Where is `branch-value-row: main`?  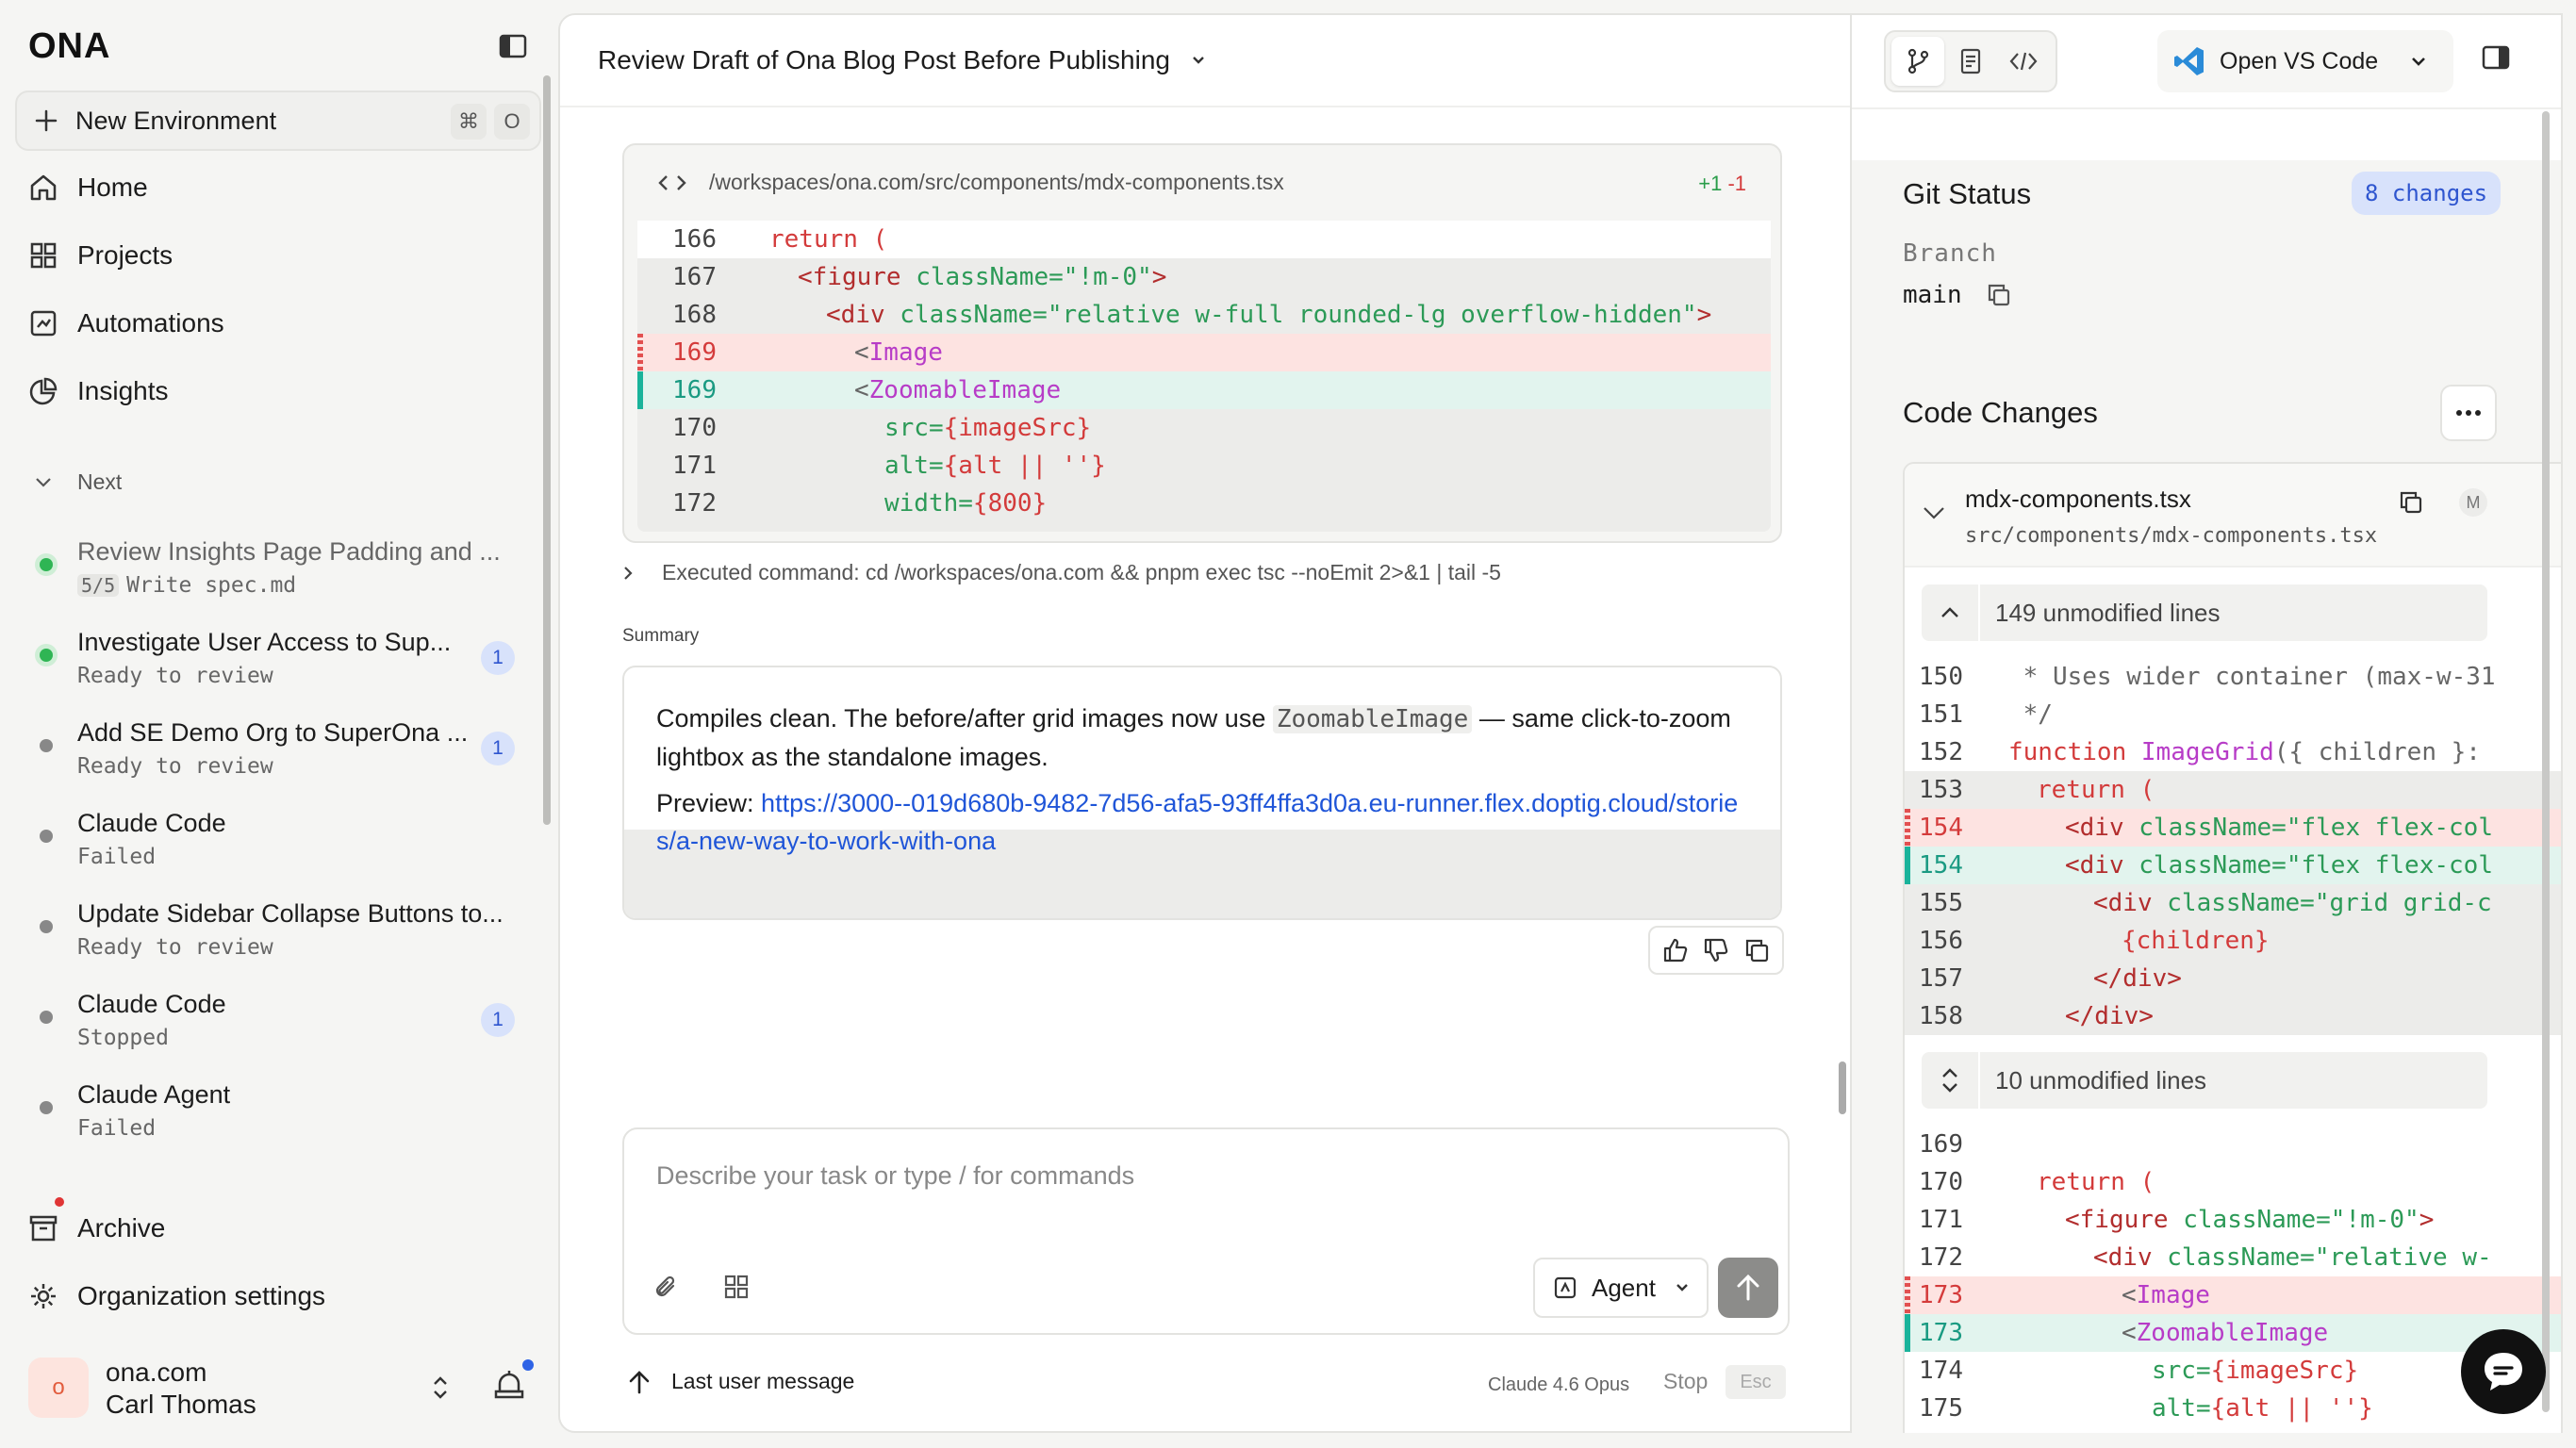
branch-value-row: main is located at coordinates (1958, 295).